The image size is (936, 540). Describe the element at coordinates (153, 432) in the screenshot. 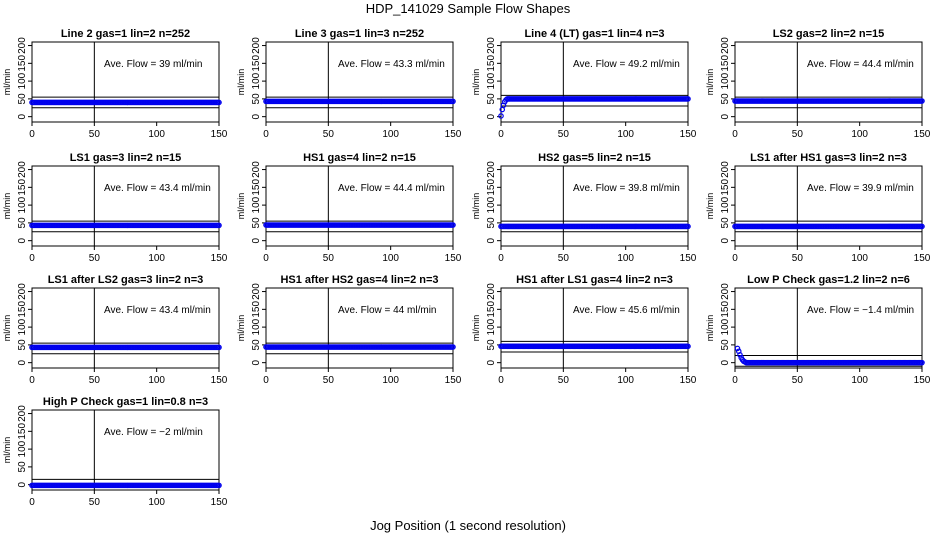

I see `avg-flow-text: Ave. Flow = −2 ml/min` at that location.